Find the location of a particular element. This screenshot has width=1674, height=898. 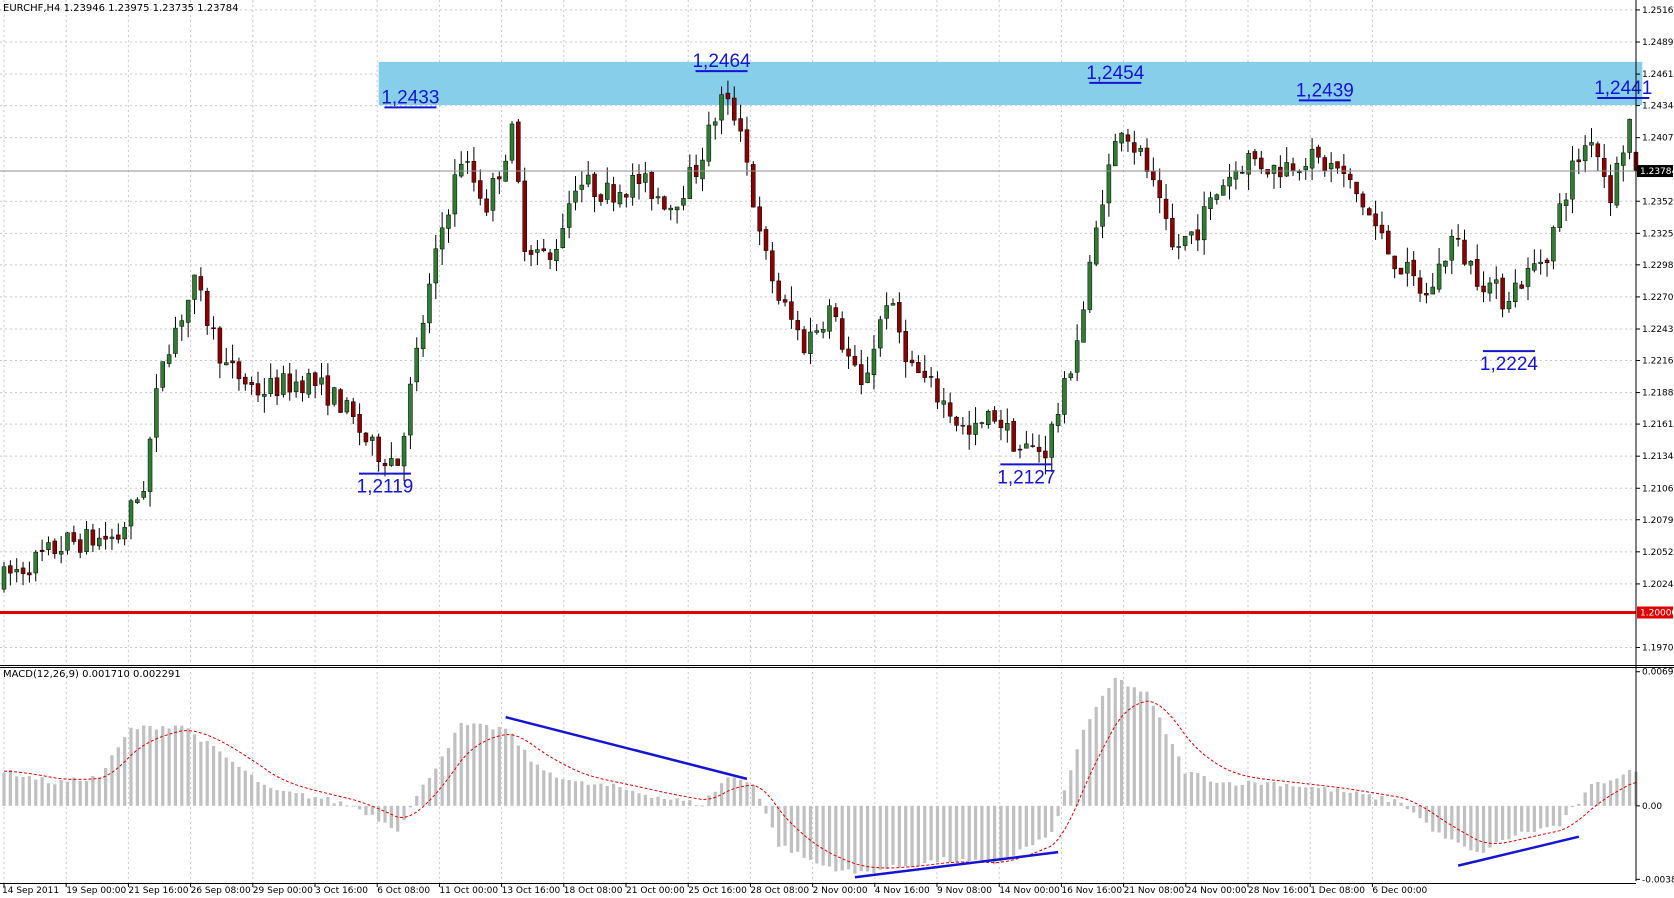

time-tick-label: 29 Sep 00:00 is located at coordinates (283, 891).